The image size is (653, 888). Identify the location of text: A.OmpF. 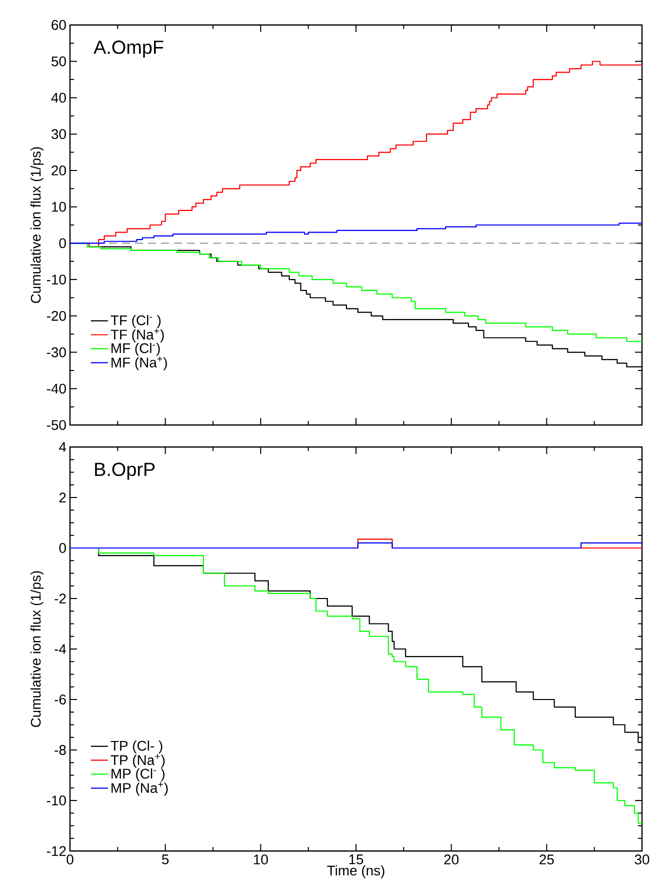
(129, 49).